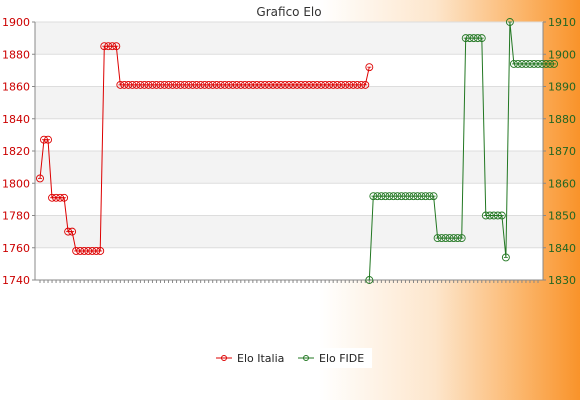 The image size is (580, 400). I want to click on y-left-tick-label: 1860, so click(16, 87).